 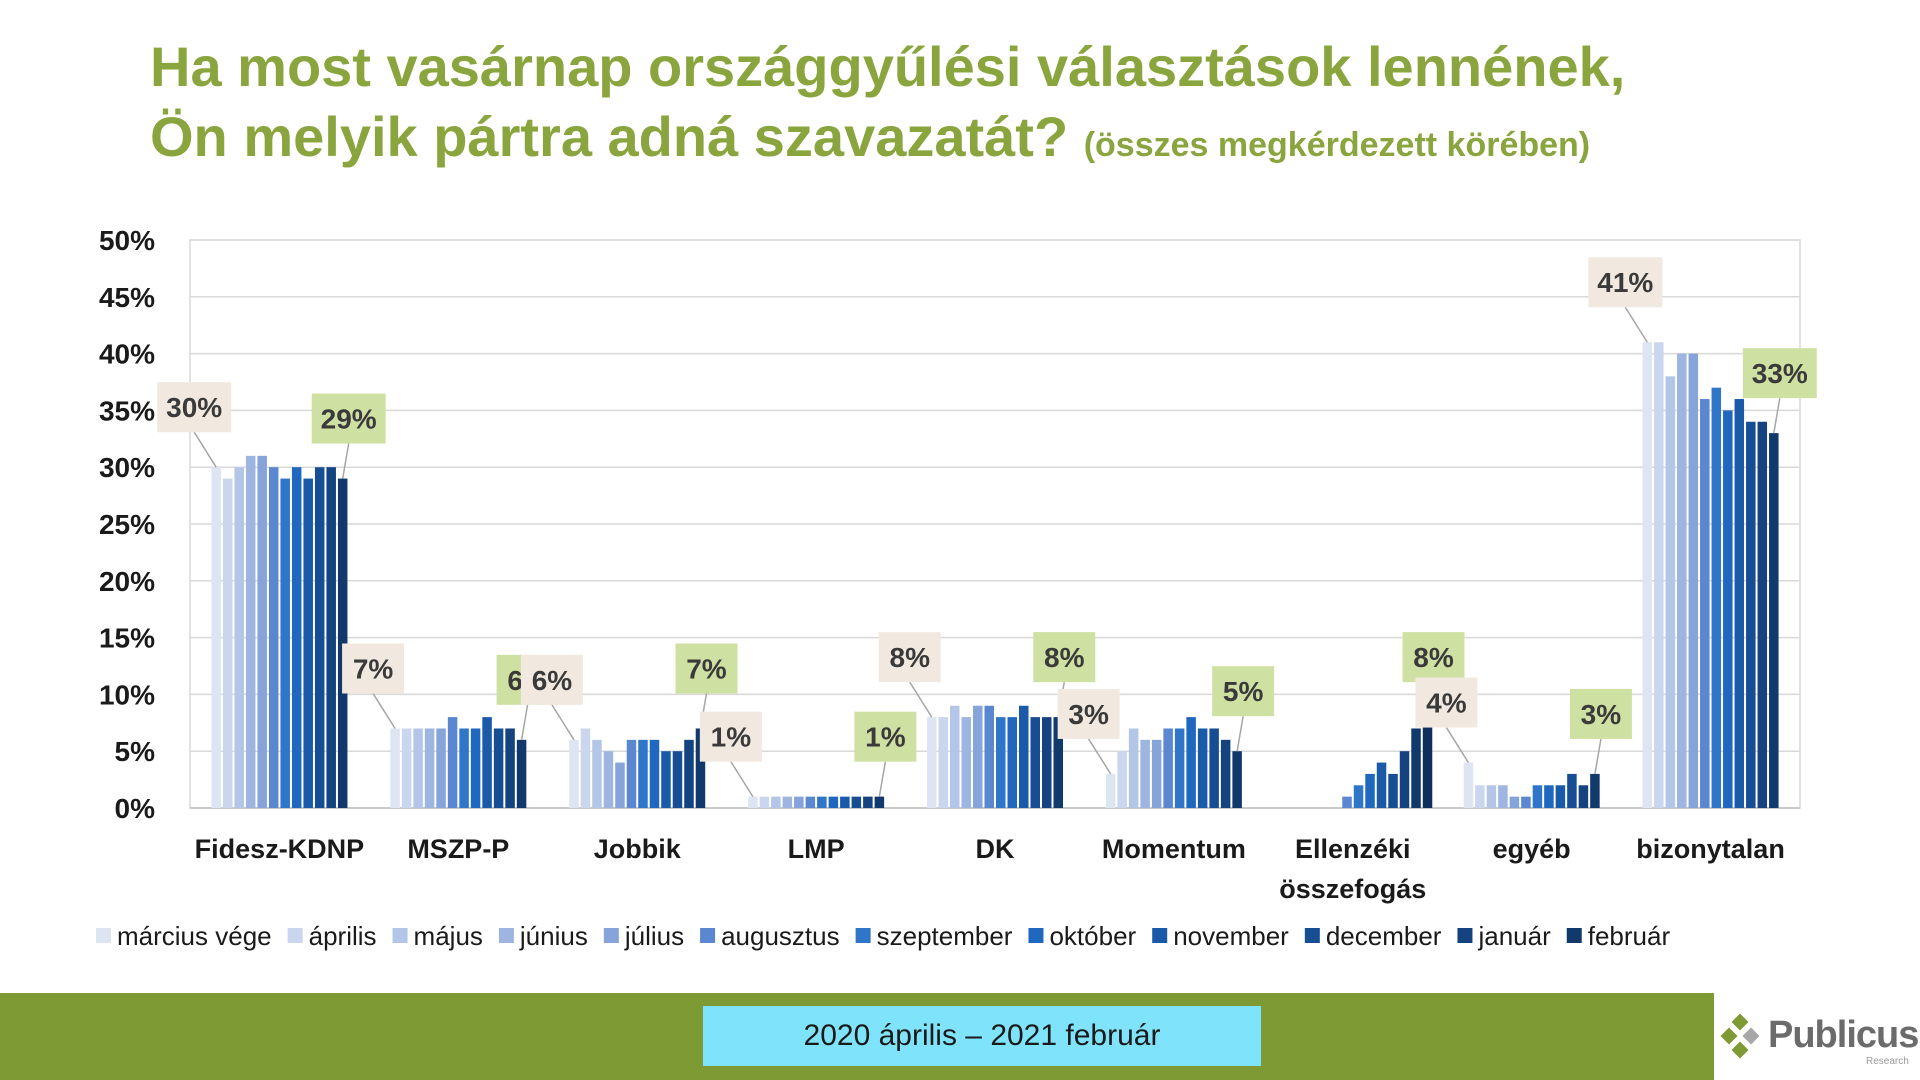 I want to click on brand-logo-block: Publicus Research, so click(x=1818, y=1040).